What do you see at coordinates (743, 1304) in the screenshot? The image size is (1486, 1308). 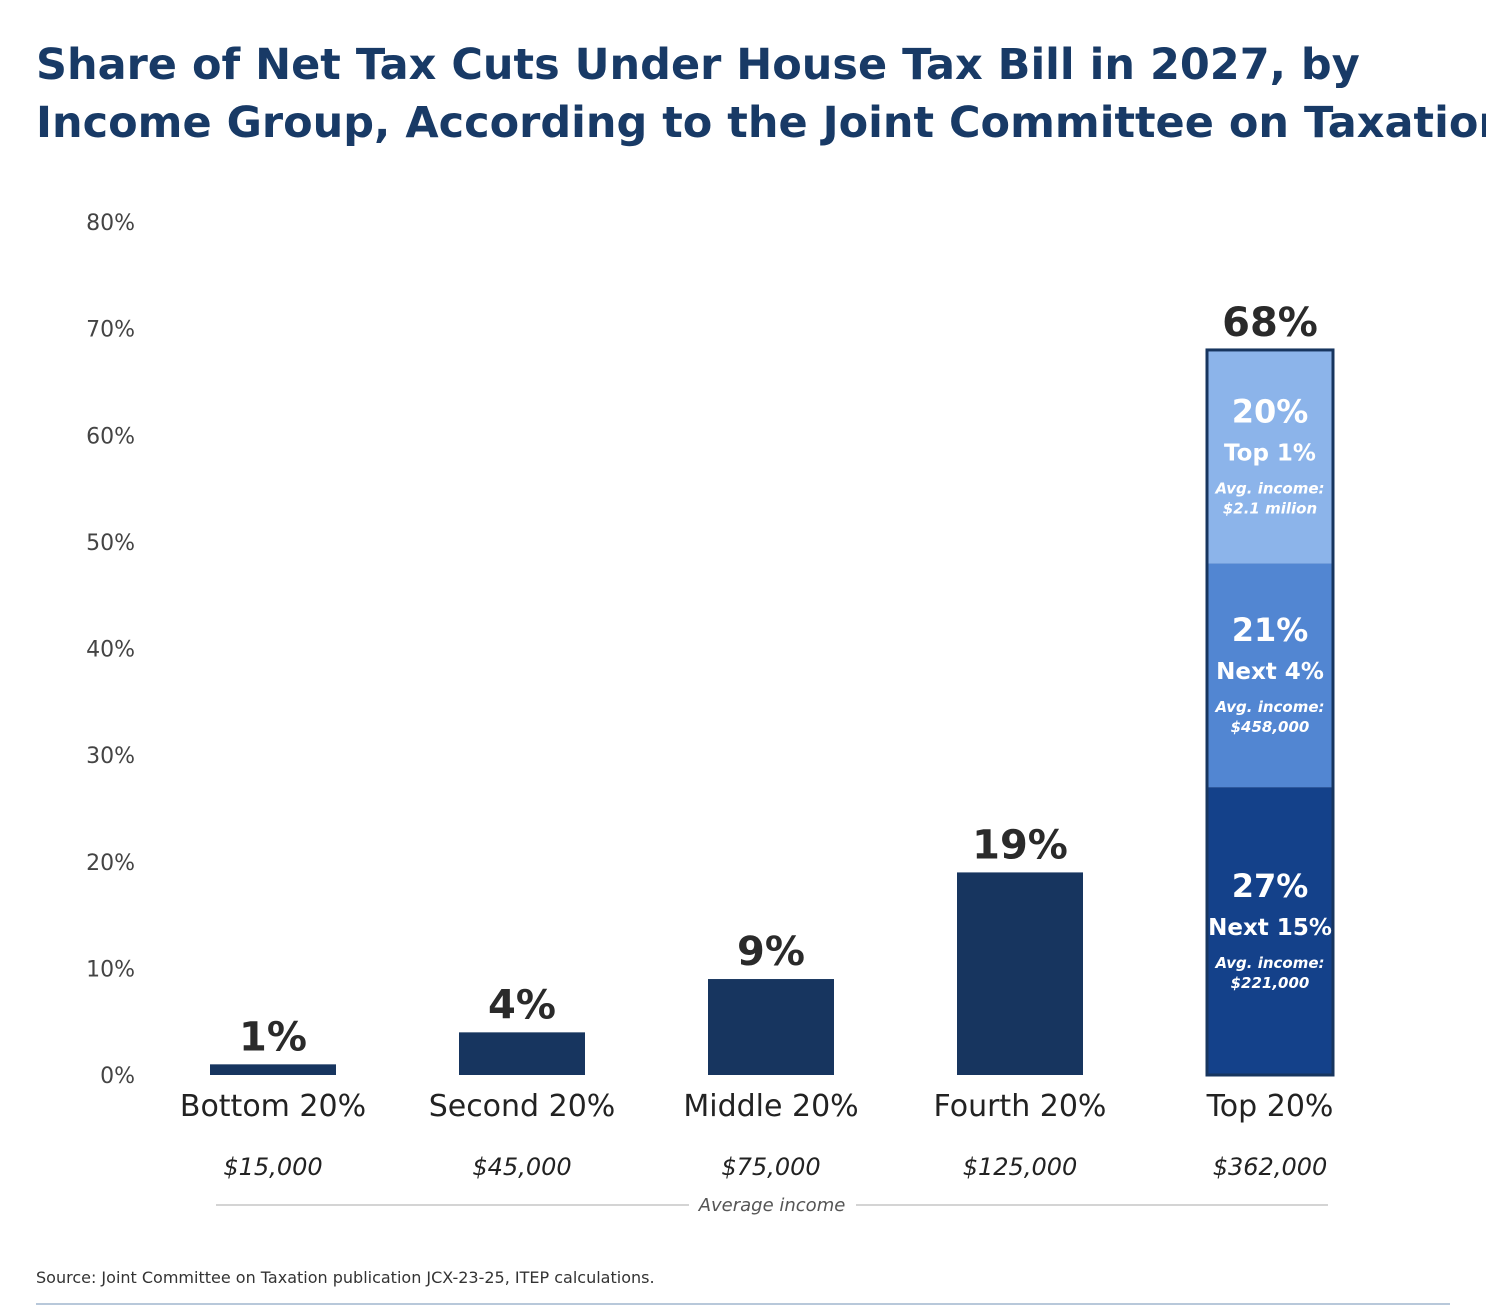 I see `bottom-divider` at bounding box center [743, 1304].